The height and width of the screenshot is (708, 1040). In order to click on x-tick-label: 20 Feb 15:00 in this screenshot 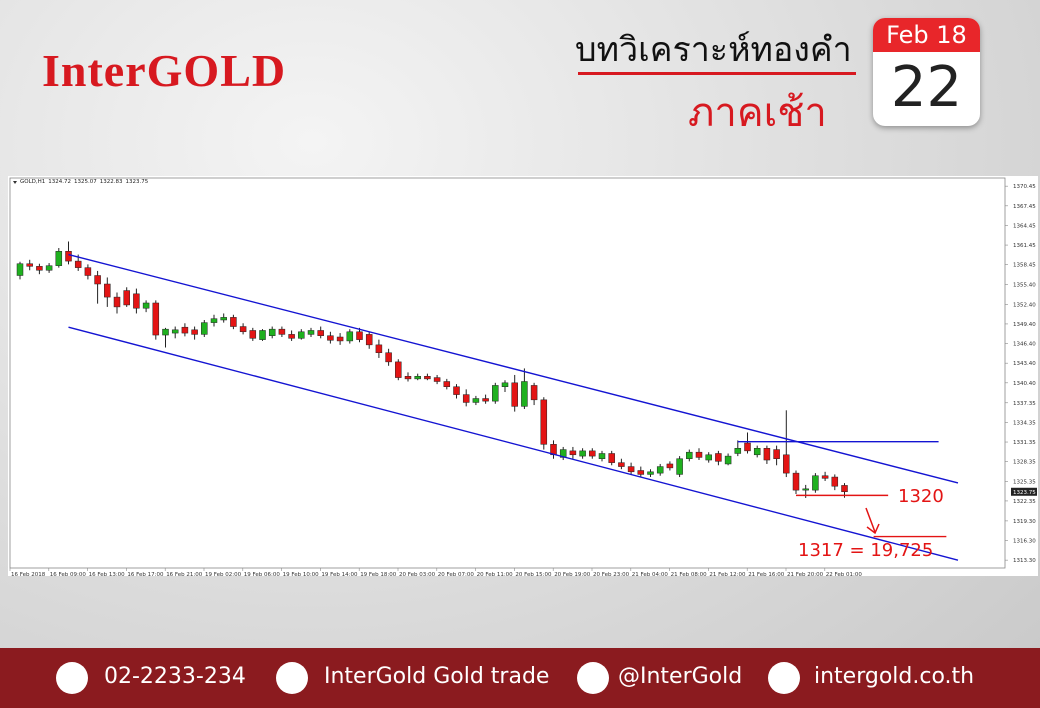, I will do `click(533, 575)`.